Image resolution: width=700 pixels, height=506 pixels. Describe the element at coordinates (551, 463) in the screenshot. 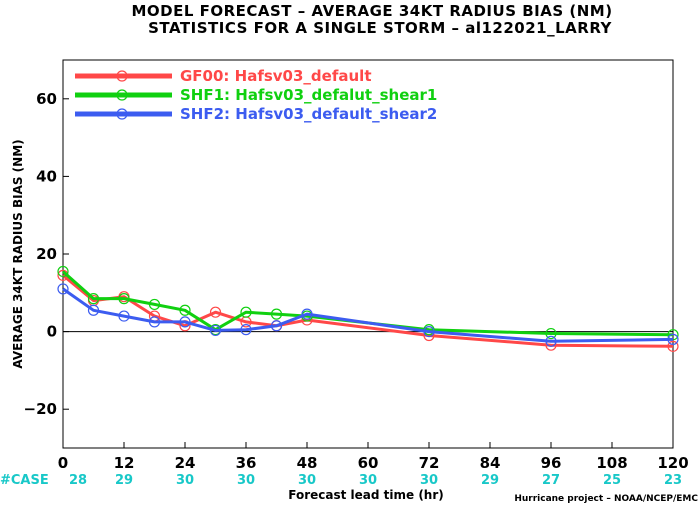

I see `x-tick-label: 96` at that location.